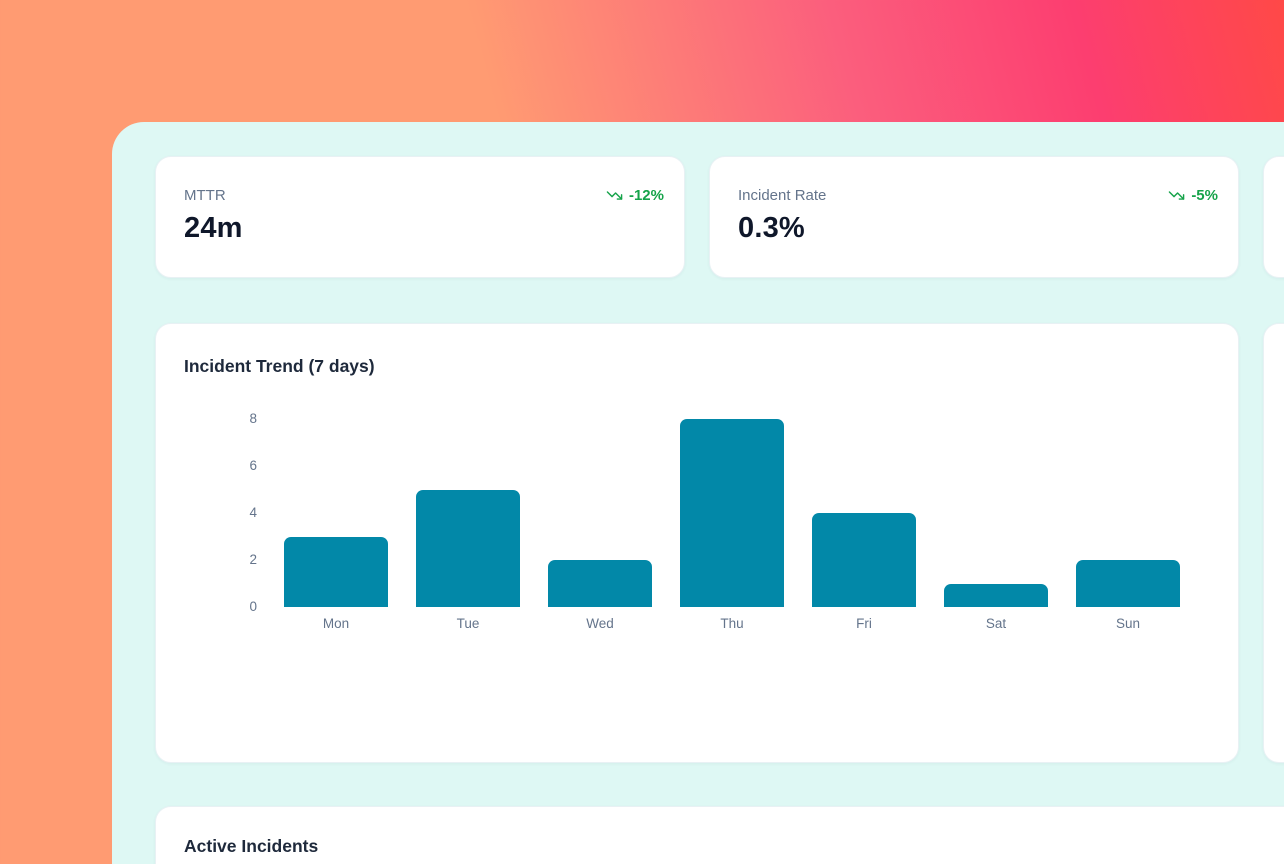 The height and width of the screenshot is (864, 1284). I want to click on x-tick: Mon, so click(336, 623).